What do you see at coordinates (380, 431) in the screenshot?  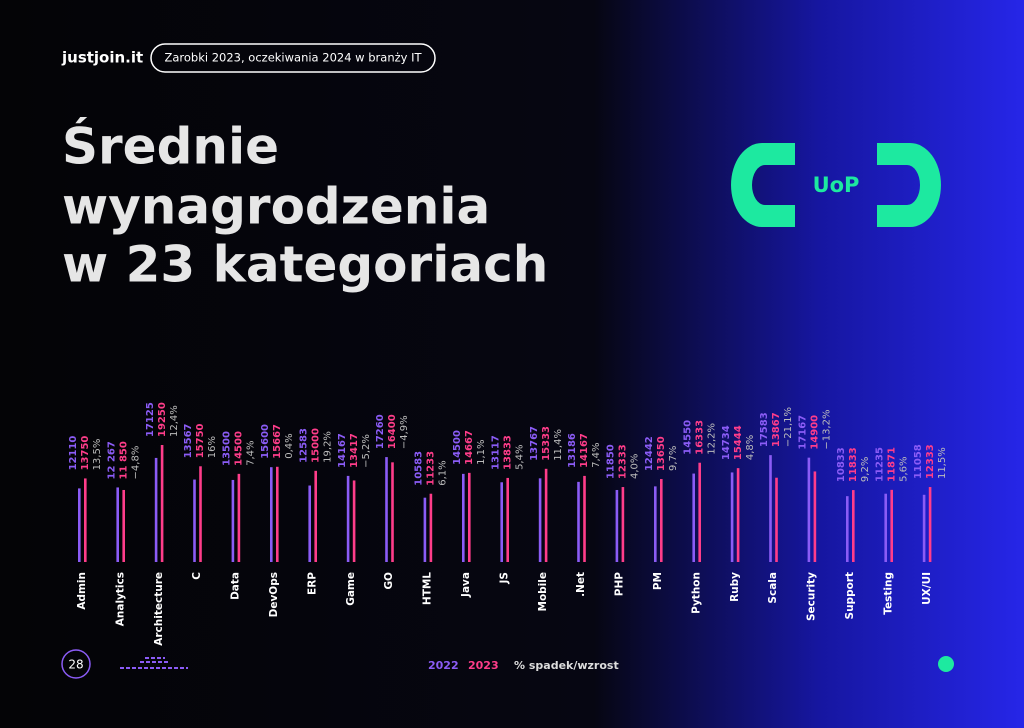 I see `value-label: 17260` at bounding box center [380, 431].